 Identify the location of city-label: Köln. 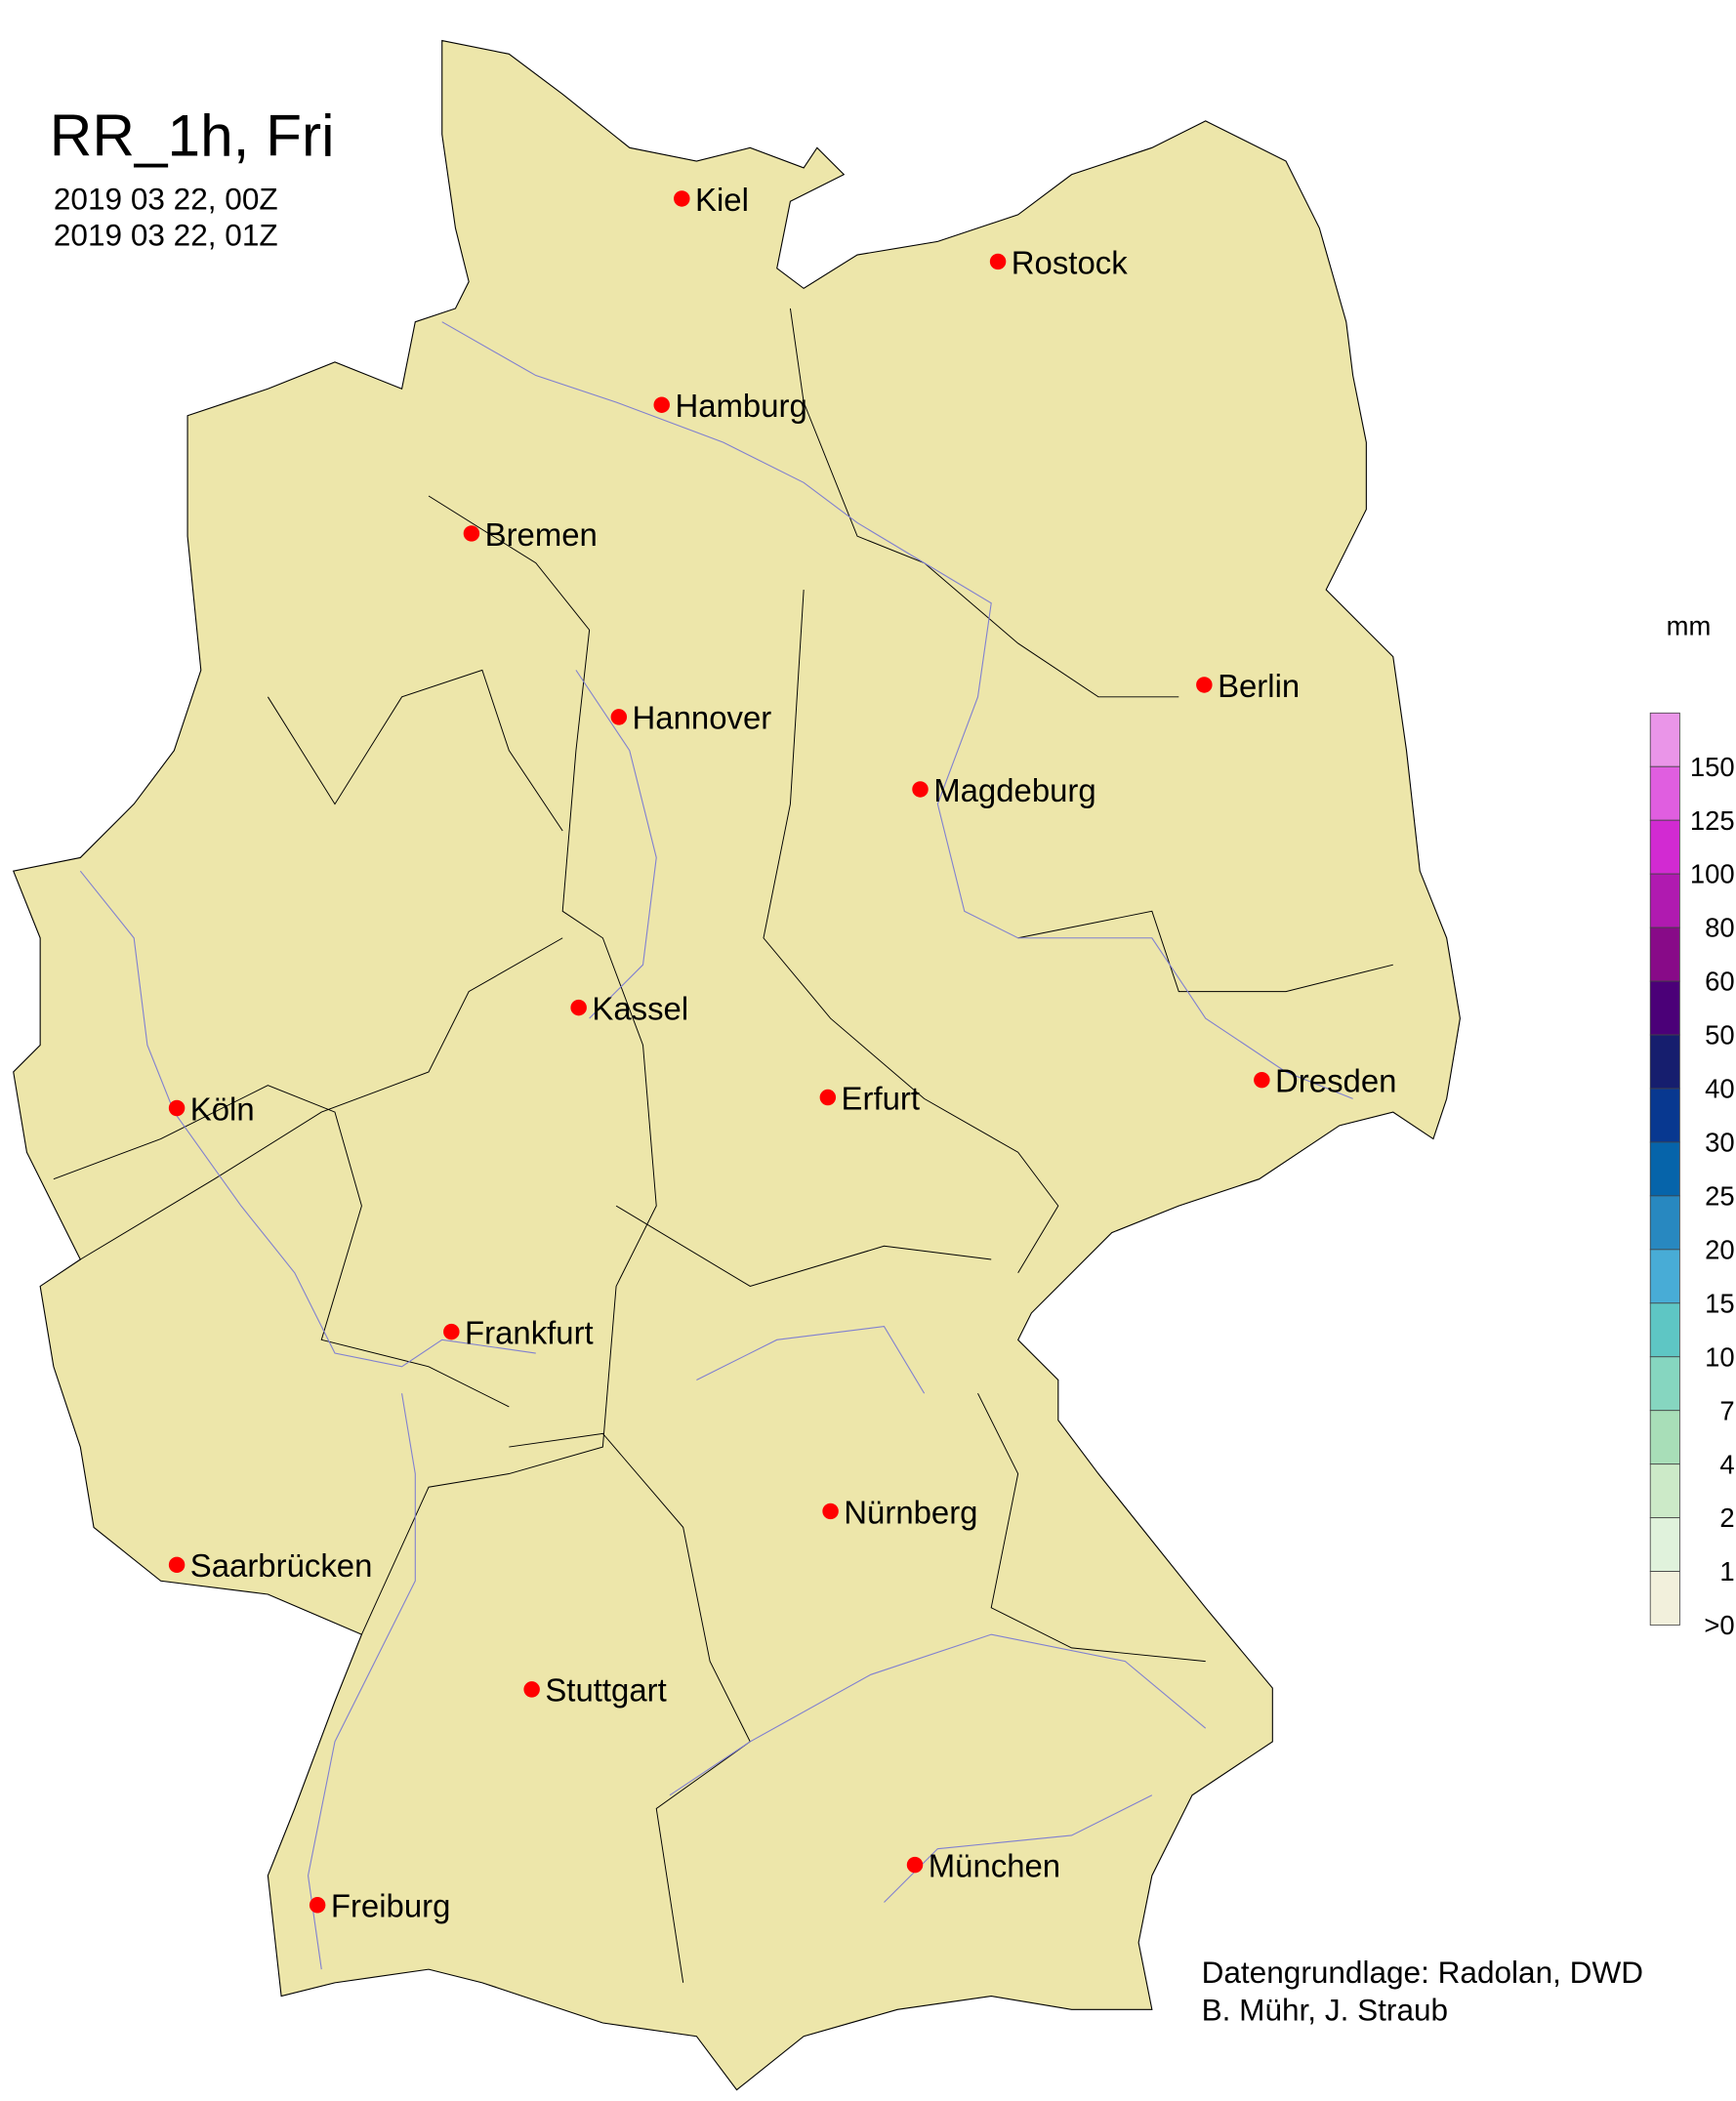
(222, 1109).